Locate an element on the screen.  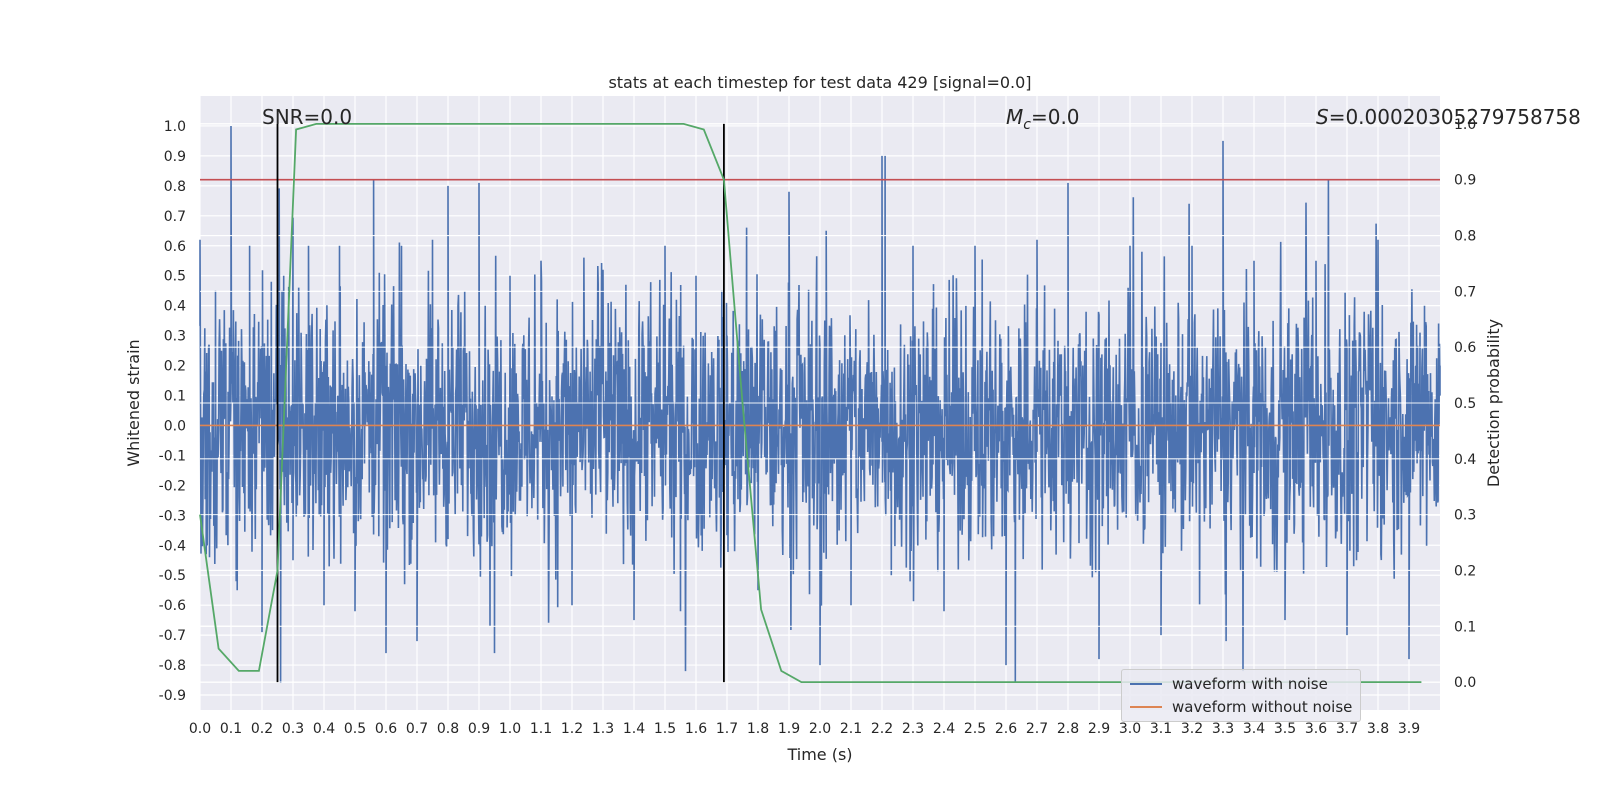
x-tick-label: 0.6 is located at coordinates (386, 729).